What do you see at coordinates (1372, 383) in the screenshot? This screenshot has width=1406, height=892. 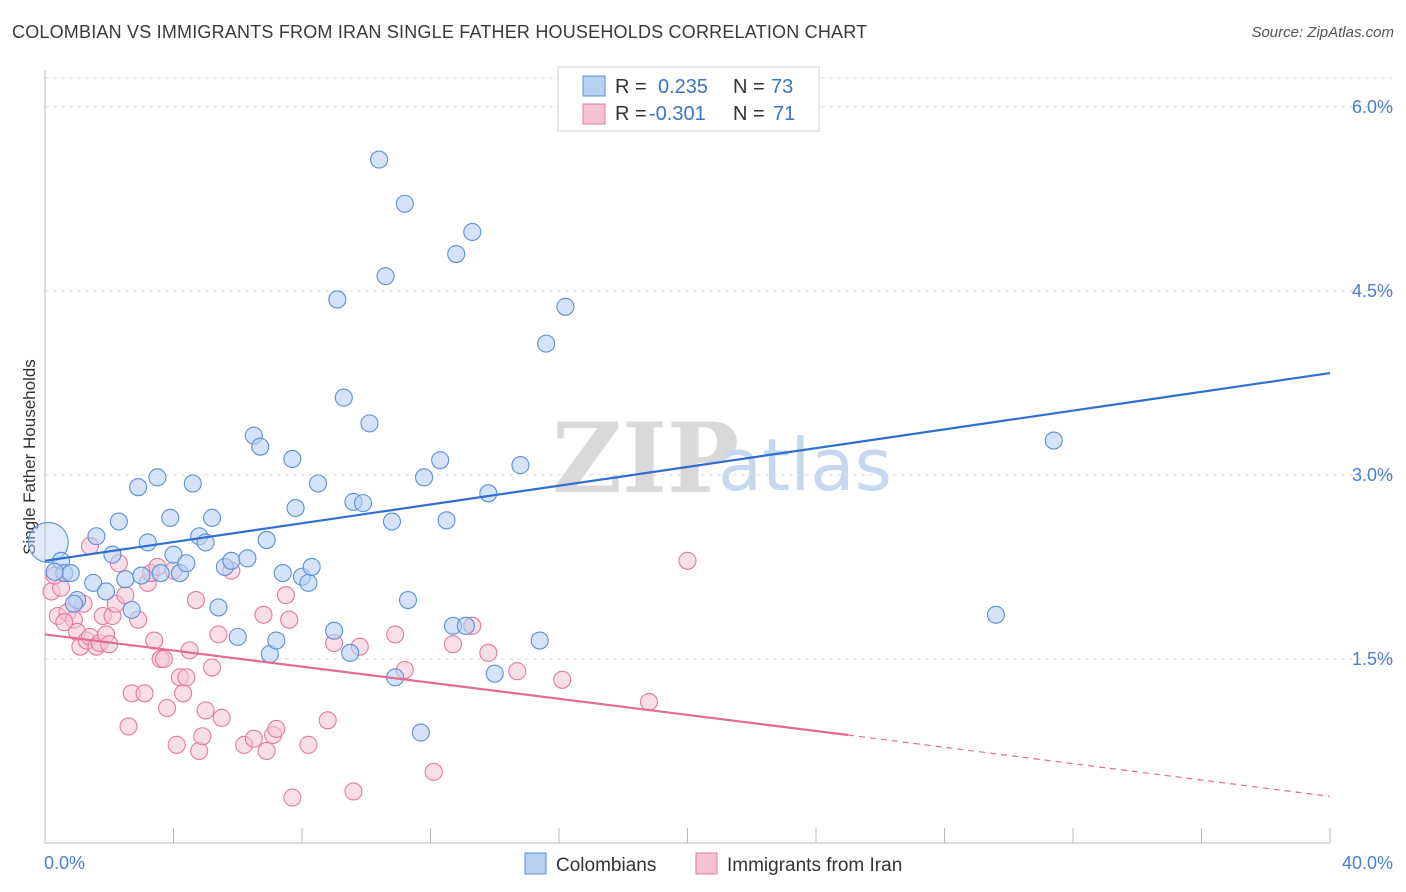 I see `y-tick-labels: 1.5% 3.0% 4.5% 6.0%` at bounding box center [1372, 383].